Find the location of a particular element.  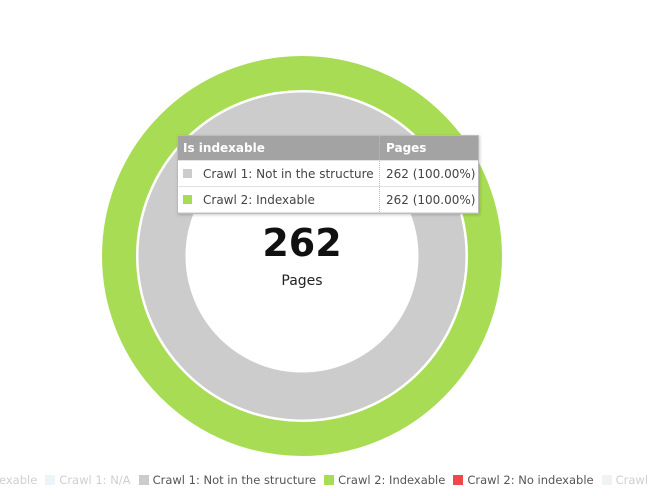

series-name: Crawl 2: Indexable is located at coordinates (259, 199).